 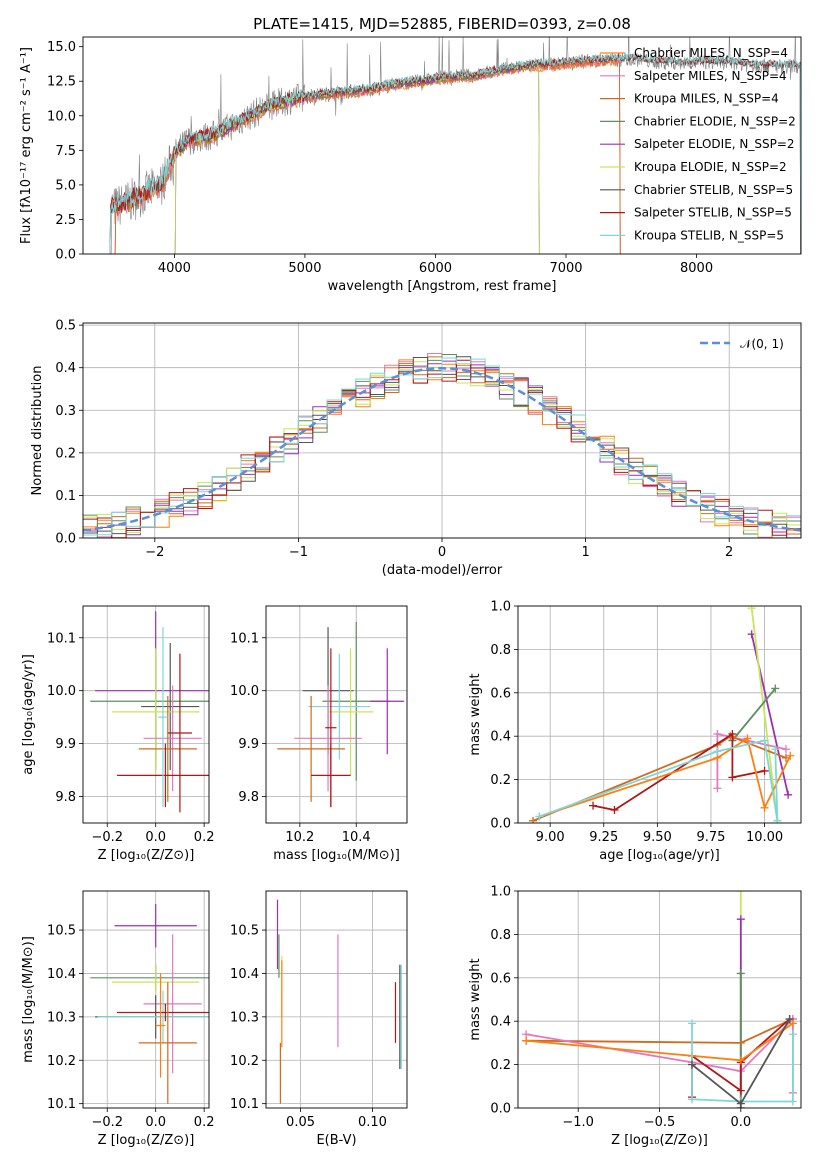 What do you see at coordinates (709, 235) in the screenshot?
I see `legend-label: Kroupa STELIB, N_SSP=5` at bounding box center [709, 235].